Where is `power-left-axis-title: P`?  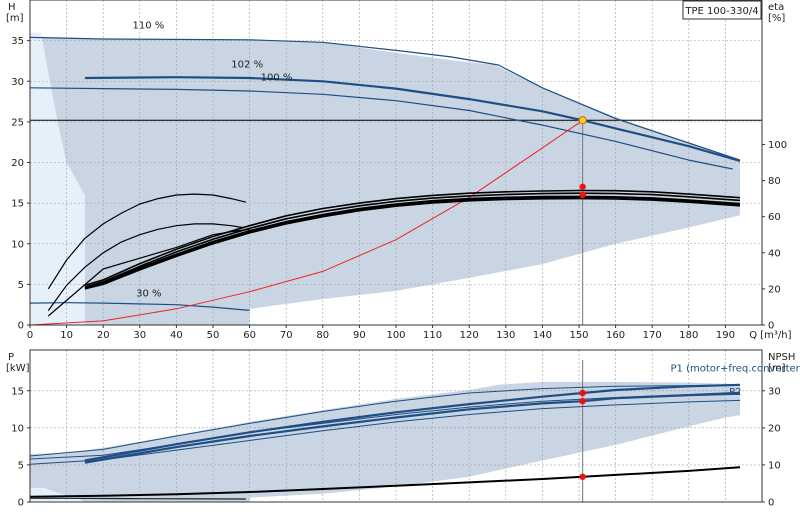
power-left-axis-title: P is located at coordinates (11, 357).